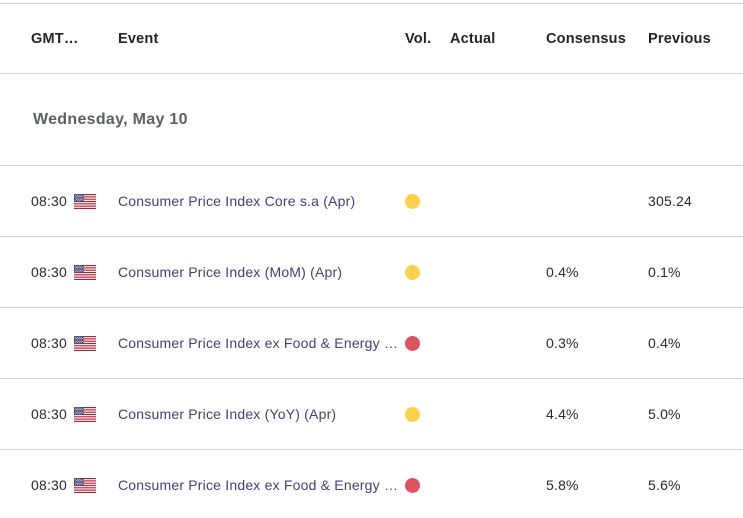 This screenshot has height=518, width=743. What do you see at coordinates (562, 272) in the screenshot?
I see `consensus-value: 0.4%` at bounding box center [562, 272].